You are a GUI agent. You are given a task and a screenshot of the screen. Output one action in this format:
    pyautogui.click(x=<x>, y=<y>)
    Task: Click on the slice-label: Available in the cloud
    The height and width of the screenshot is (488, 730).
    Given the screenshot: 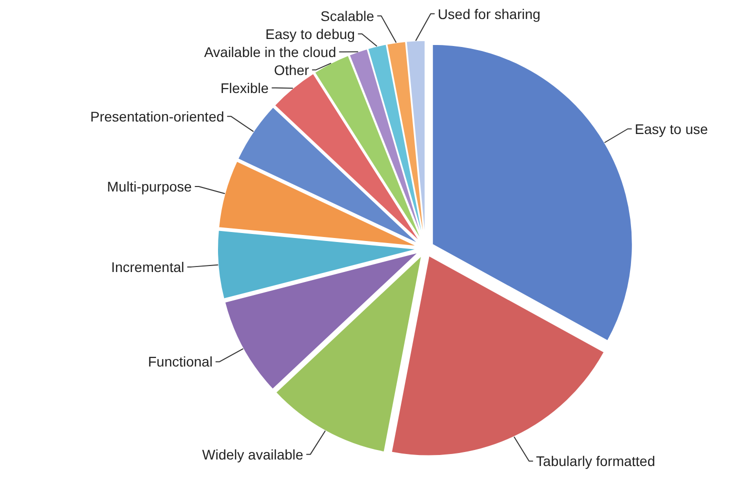 What is the action you would take?
    pyautogui.click(x=270, y=52)
    